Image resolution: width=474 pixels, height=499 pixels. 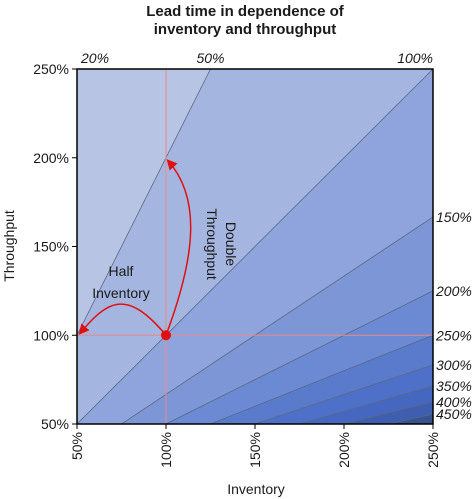 I want to click on chart-title-line-1: Lead time in dependence of, so click(x=245, y=11).